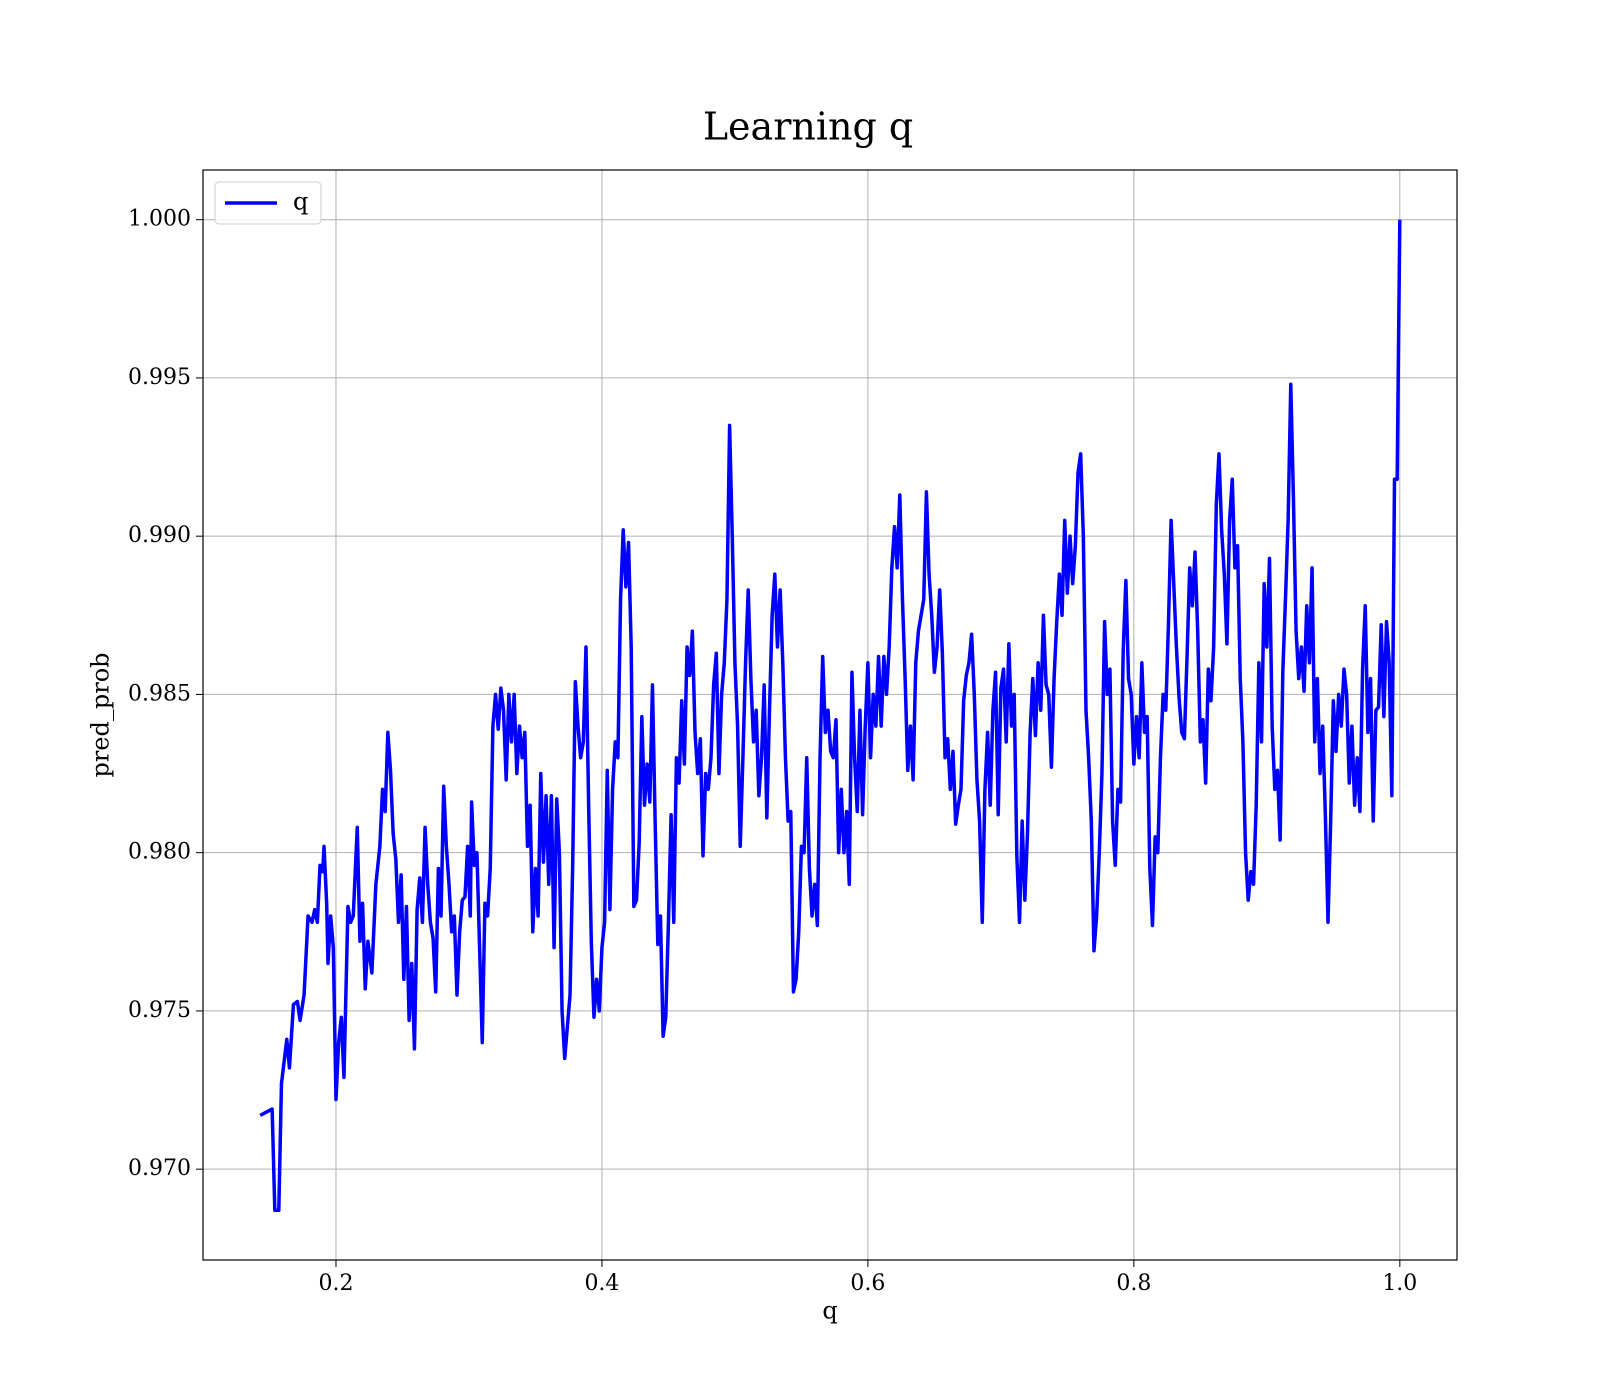 The height and width of the screenshot is (1400, 1600). I want to click on y-tick-label: 0.995, so click(159, 377).